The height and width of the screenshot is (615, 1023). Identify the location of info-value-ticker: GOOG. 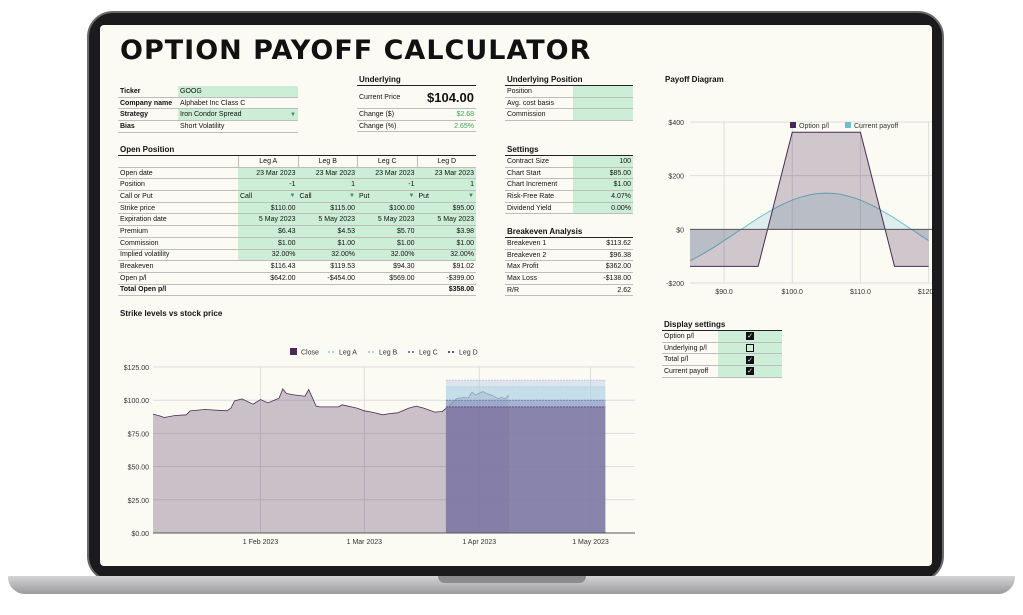
(238, 91).